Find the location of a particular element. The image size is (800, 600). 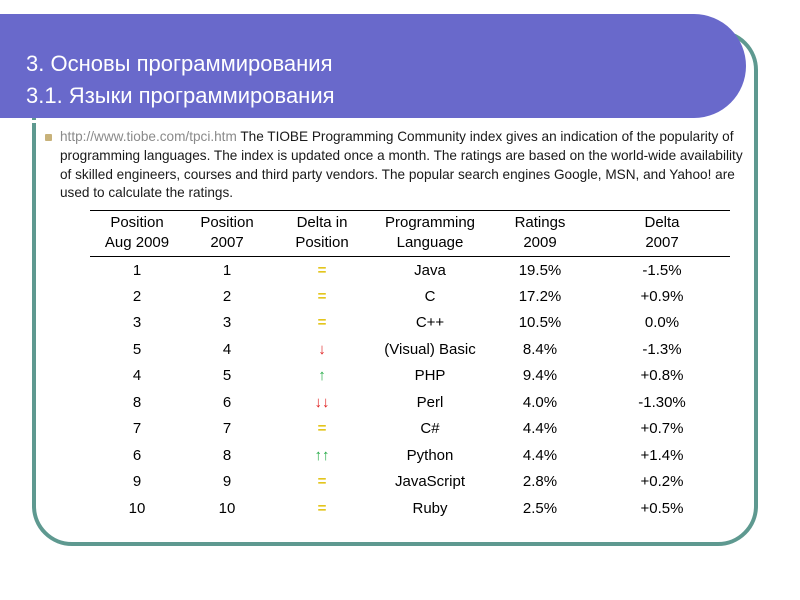

cell-position-2009: 10 is located at coordinates (137, 508).